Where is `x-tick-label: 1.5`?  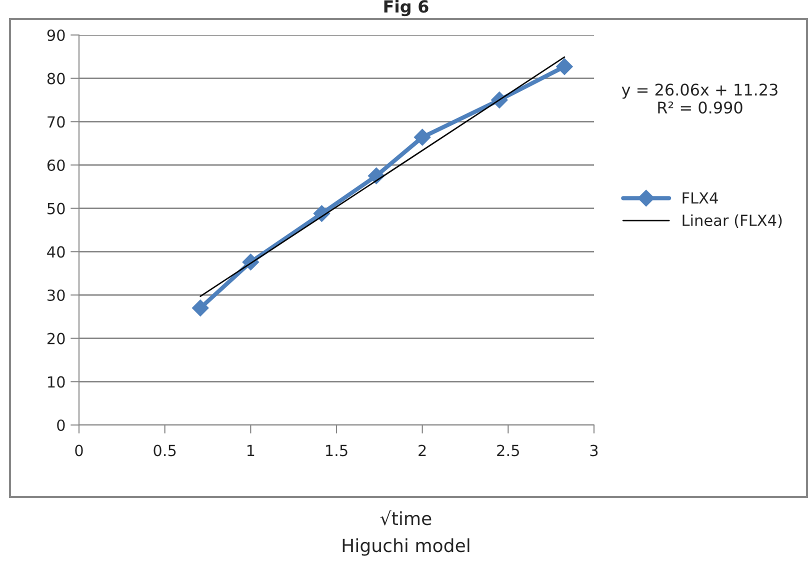
x-tick-label: 1.5 is located at coordinates (337, 450).